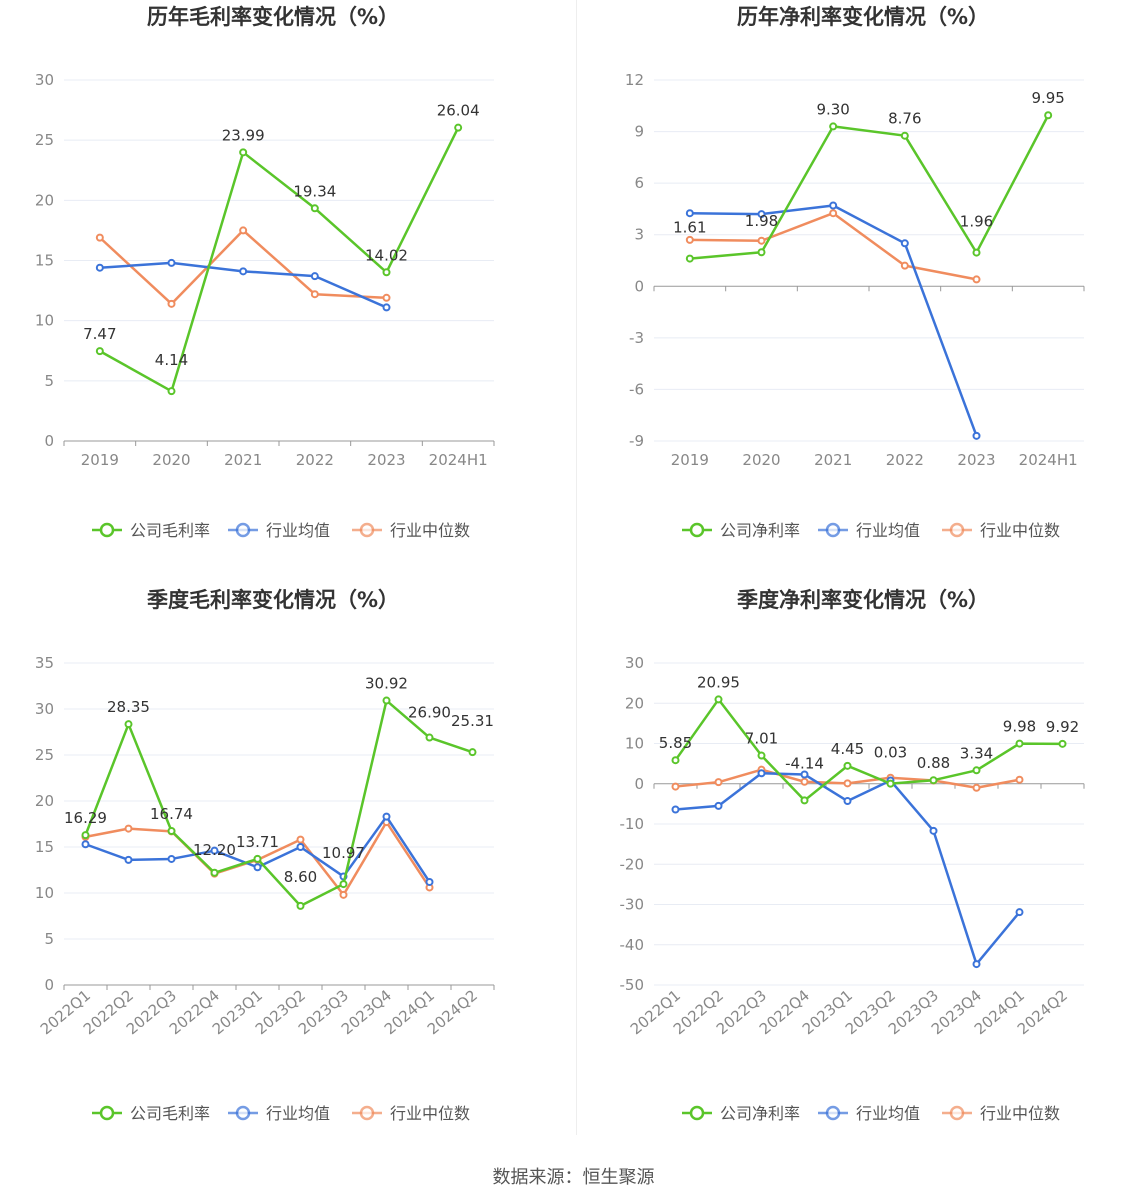  What do you see at coordinates (49, 985) in the screenshot?
I see `y-tick-label: 0` at bounding box center [49, 985].